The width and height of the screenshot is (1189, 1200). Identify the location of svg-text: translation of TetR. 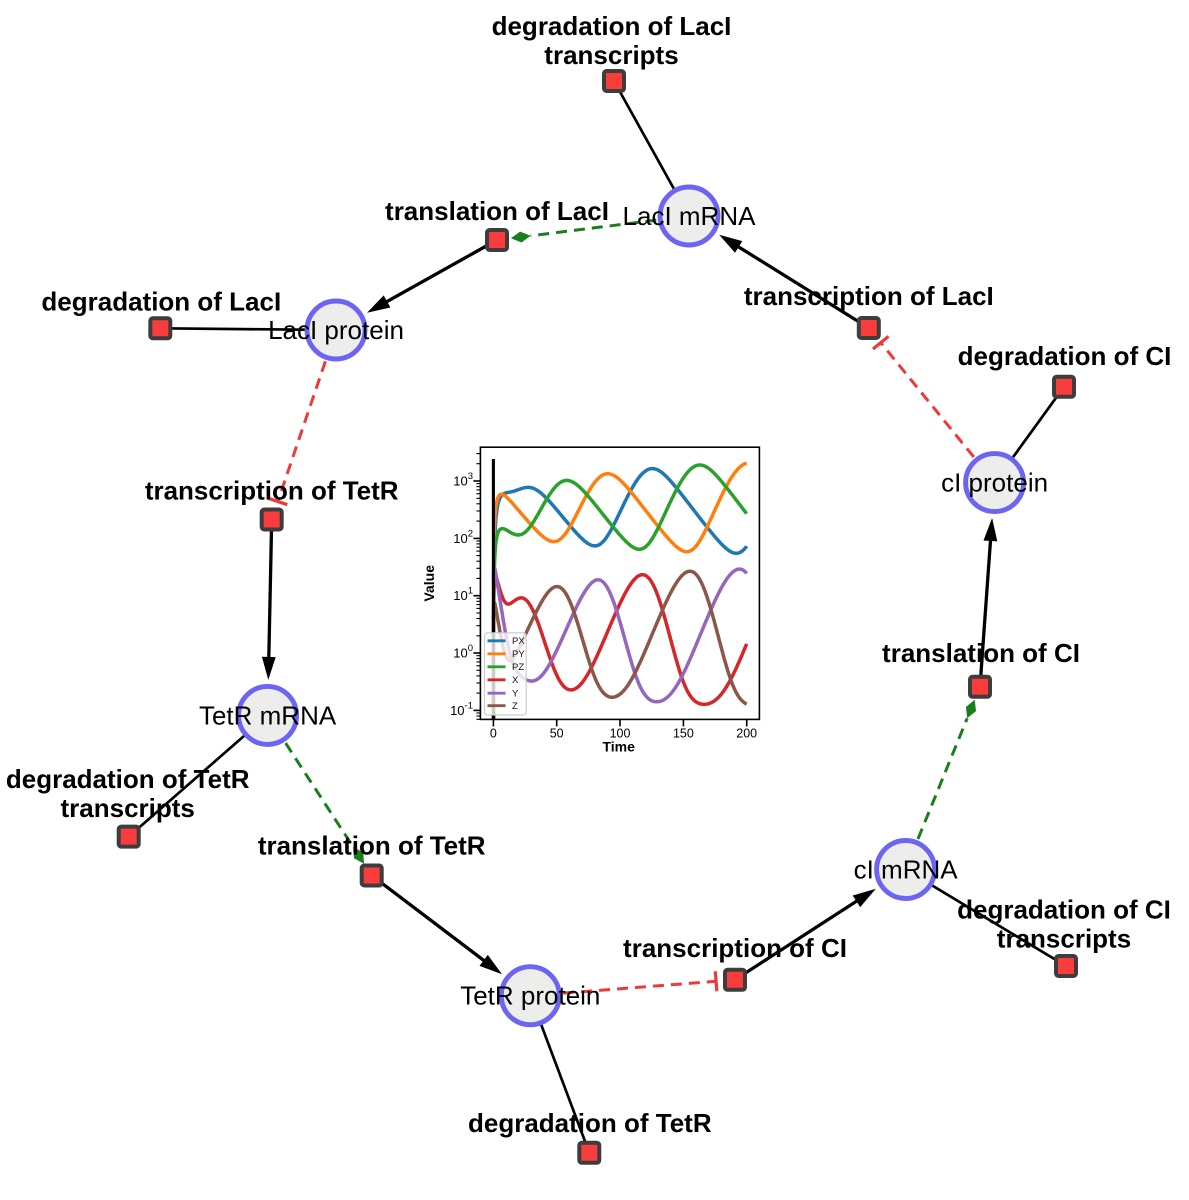
(372, 846).